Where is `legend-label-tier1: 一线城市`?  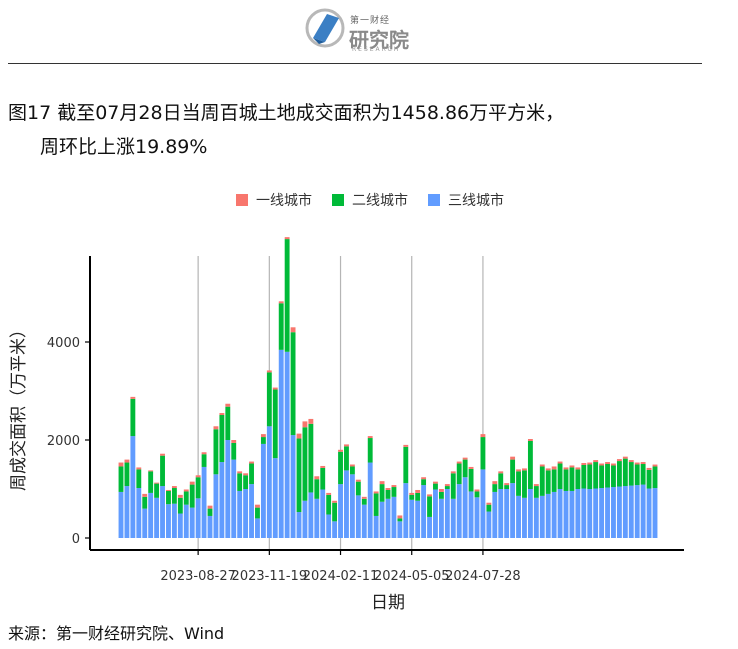
legend-label-tier1: 一线城市 is located at coordinates (284, 201).